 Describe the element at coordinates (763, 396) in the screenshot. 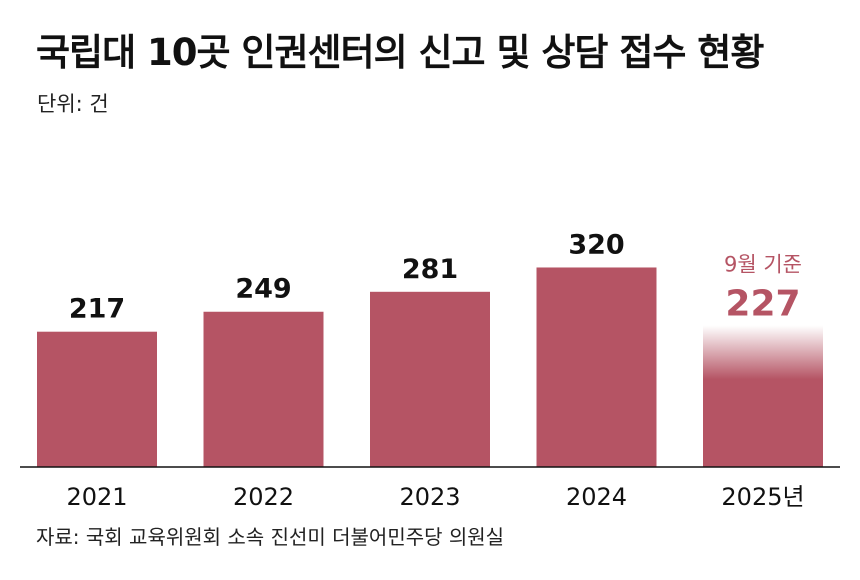

I see `bar-2025년` at that location.